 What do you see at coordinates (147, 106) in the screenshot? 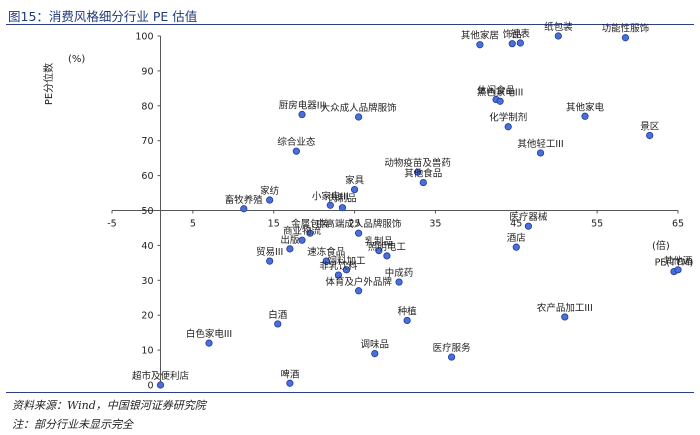
I see `y-tick-label: 80` at bounding box center [147, 106].